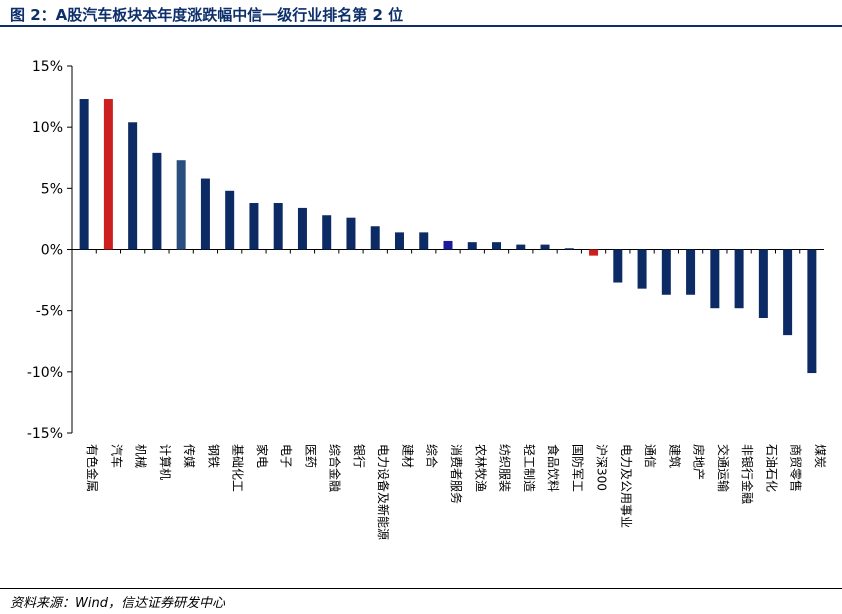 This screenshot has height=614, width=842. Describe the element at coordinates (335, 468) in the screenshot. I see `category-label: 综合金融` at that location.